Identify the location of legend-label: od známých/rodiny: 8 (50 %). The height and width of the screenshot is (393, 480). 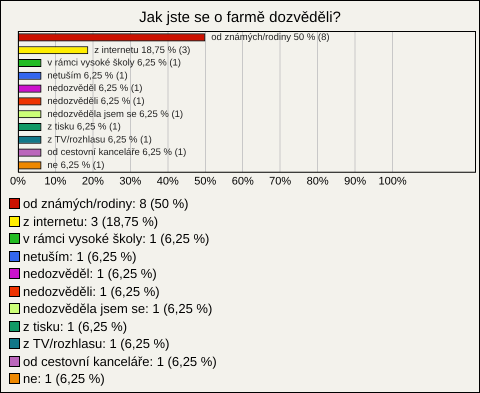
(105, 204).